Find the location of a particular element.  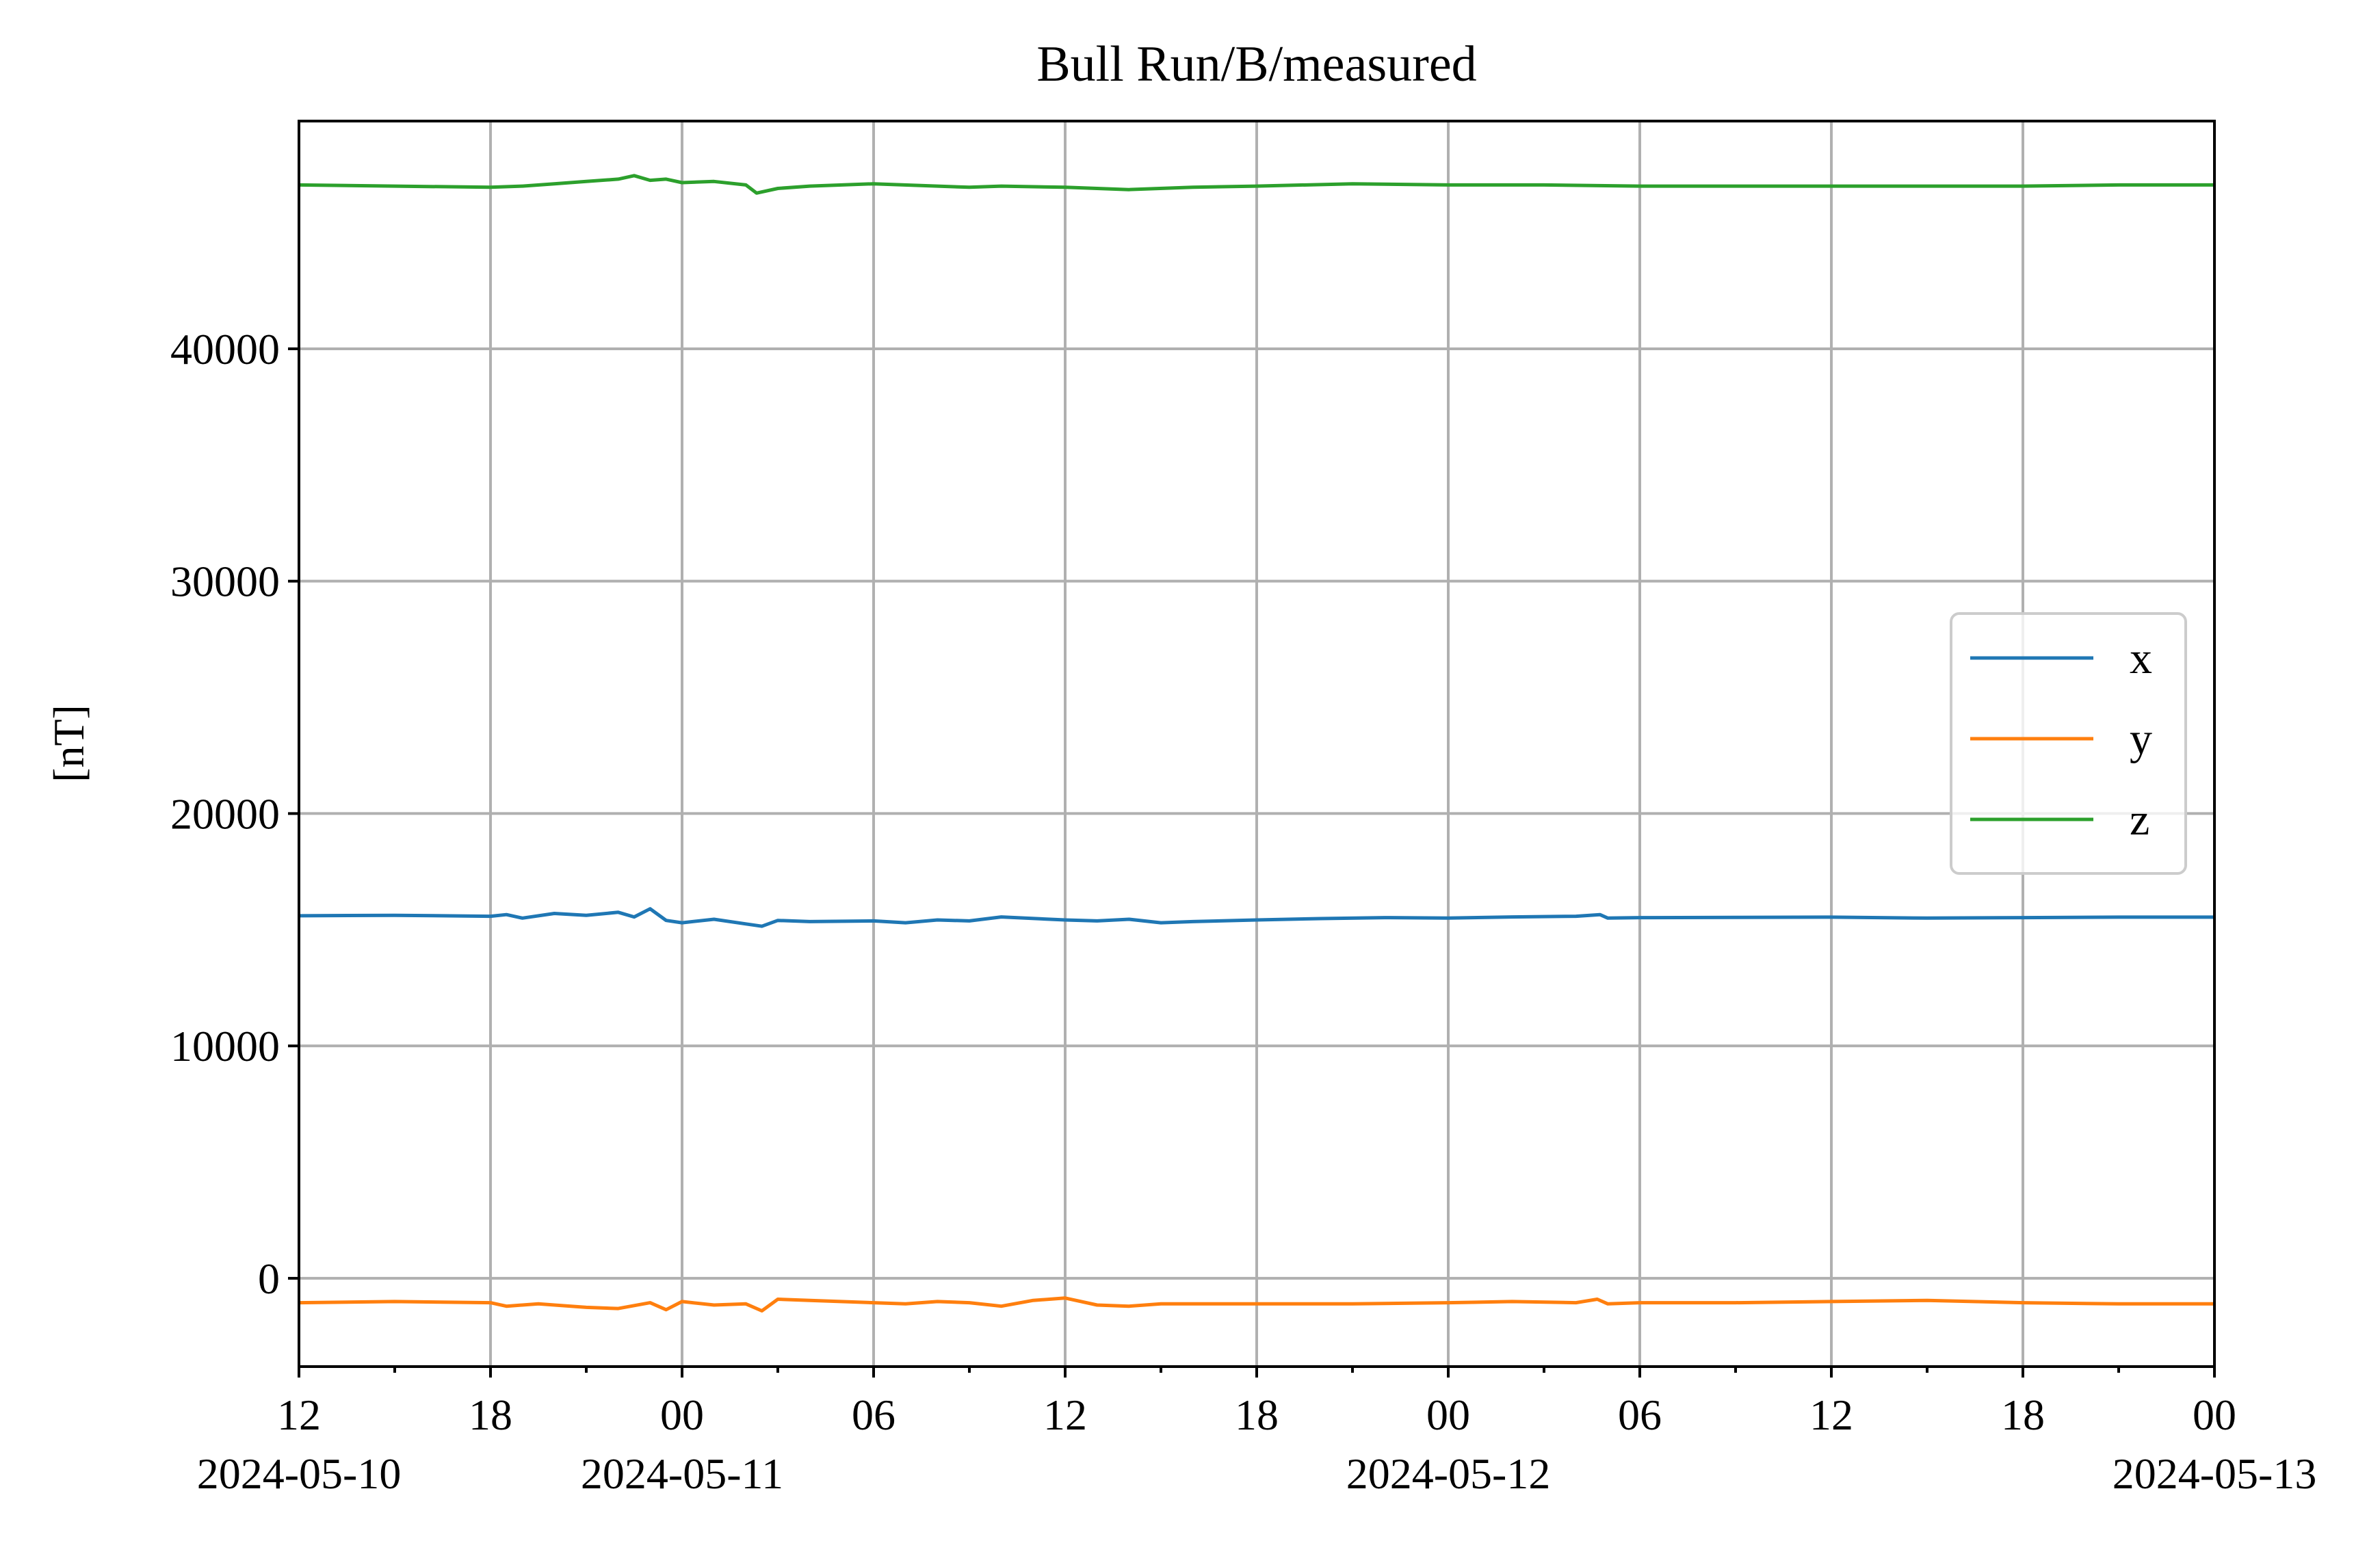

series-line-y is located at coordinates (1256, 1304).